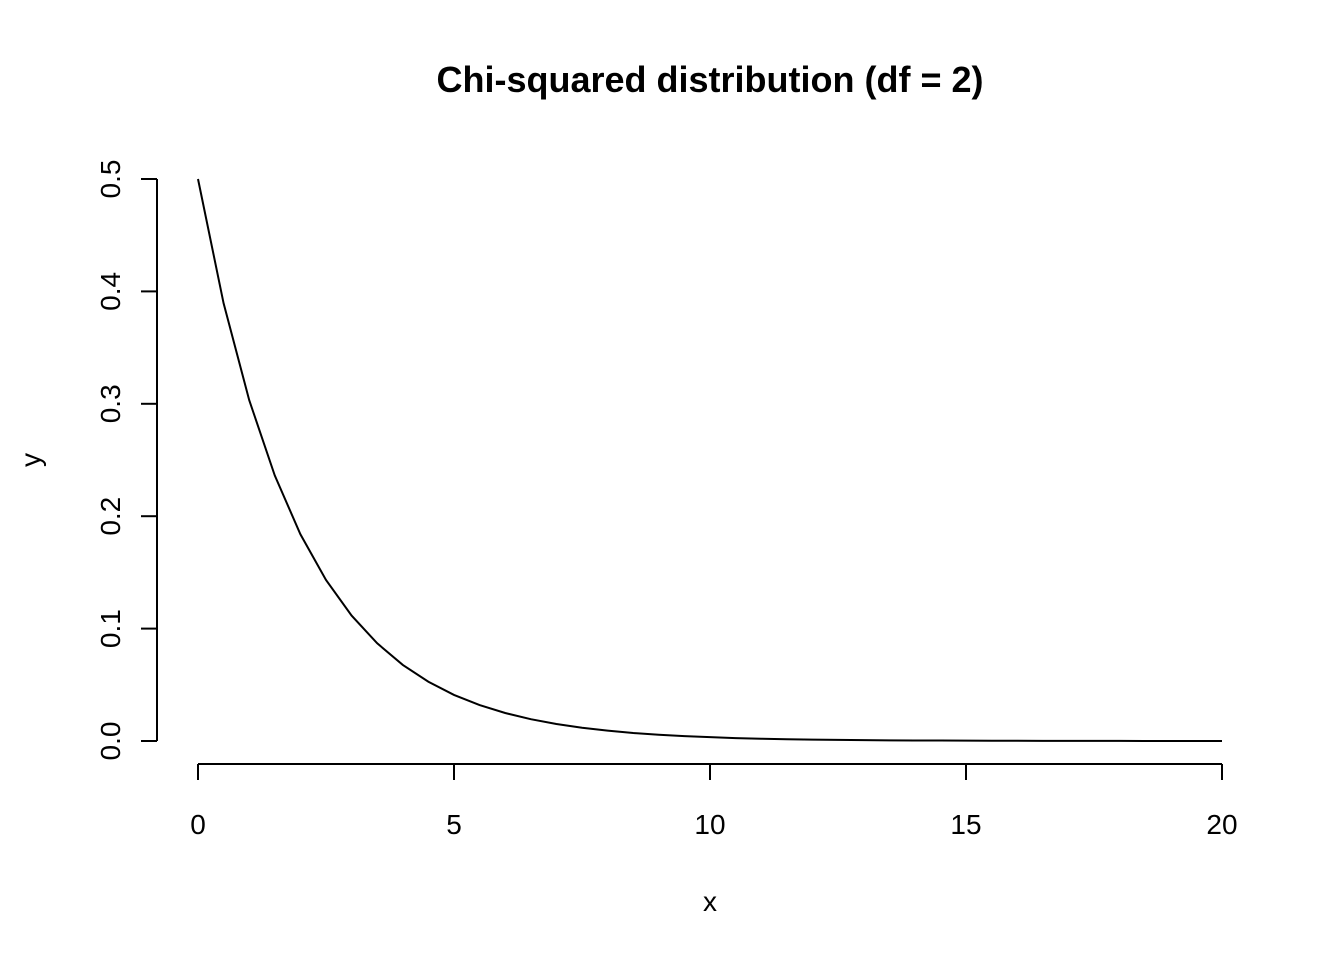  Describe the element at coordinates (110, 516) in the screenshot. I see `y-tick-label: 0.2` at that location.